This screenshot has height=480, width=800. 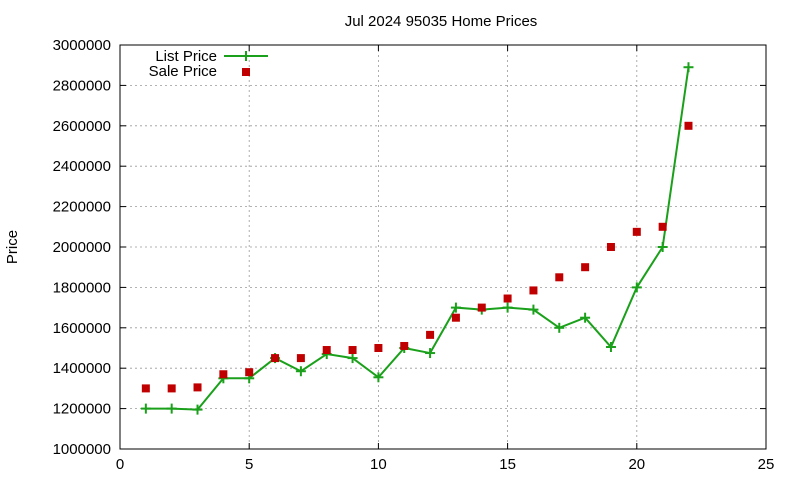 What do you see at coordinates (82, 247) in the screenshot?
I see `y-tick-label: 2000000` at bounding box center [82, 247].